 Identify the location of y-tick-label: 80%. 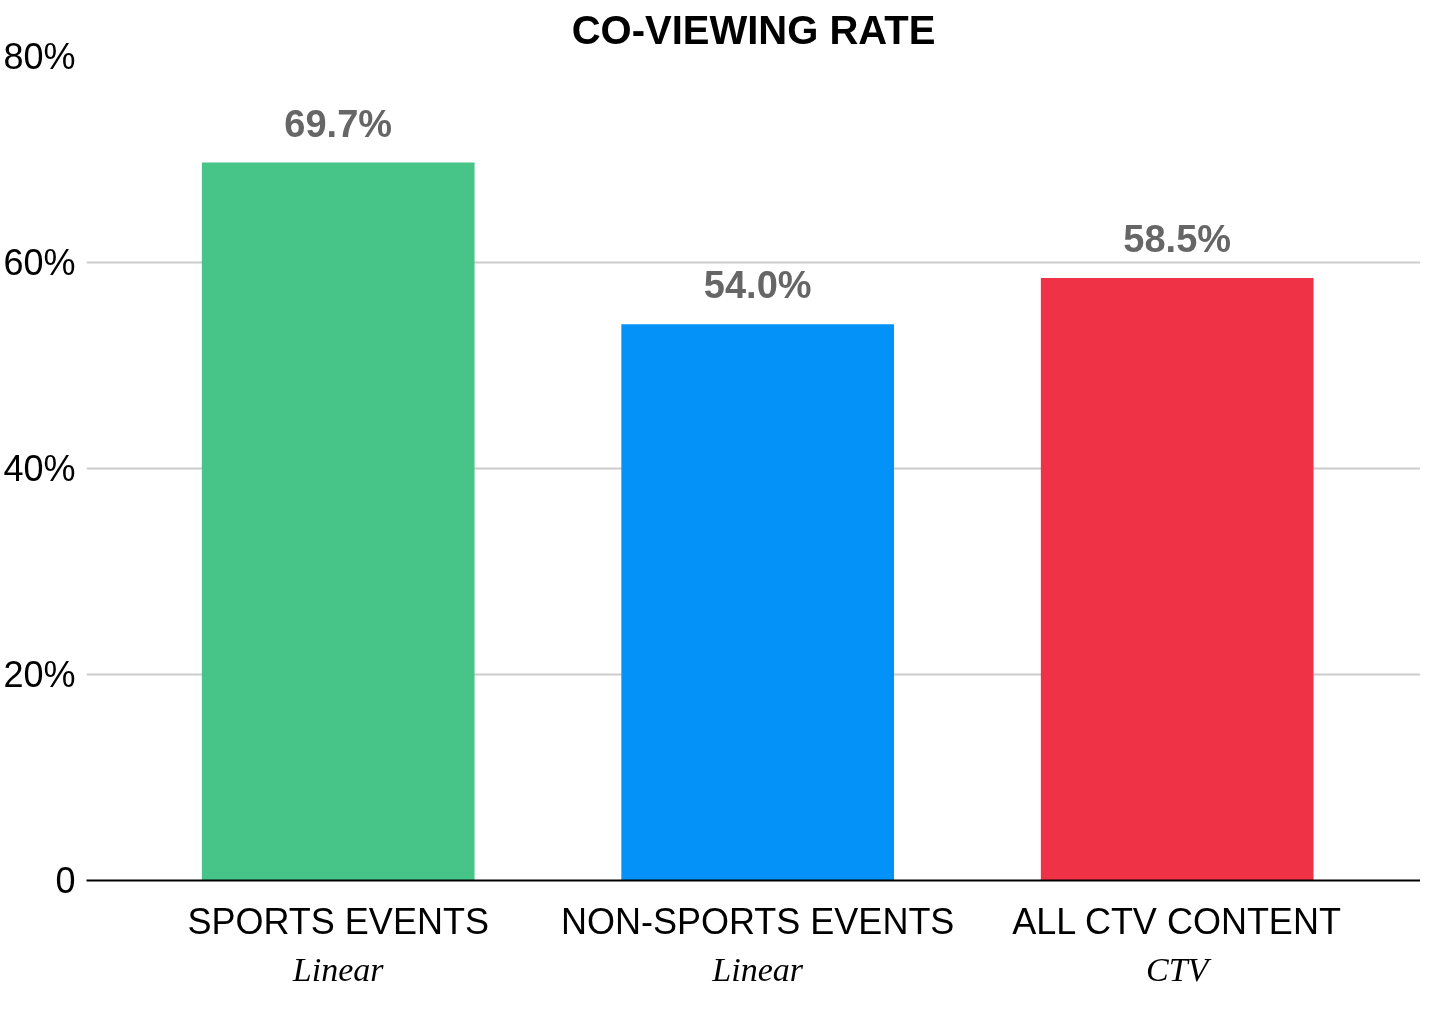
(39, 56).